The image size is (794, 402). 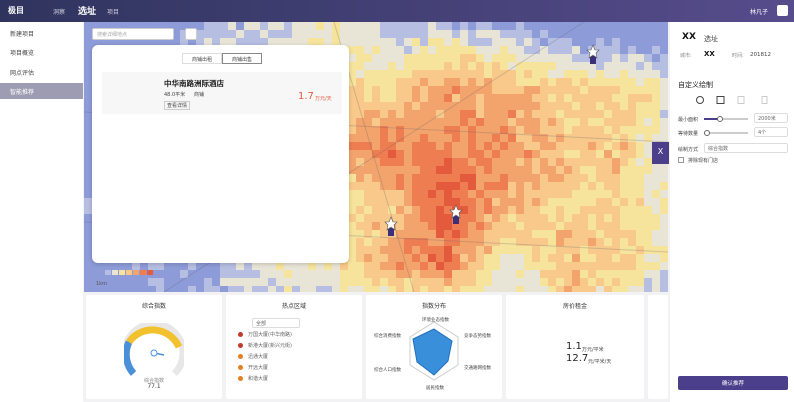 What do you see at coordinates (177, 105) in the screenshot?
I see `detail-link: 查看详情` at bounding box center [177, 105].